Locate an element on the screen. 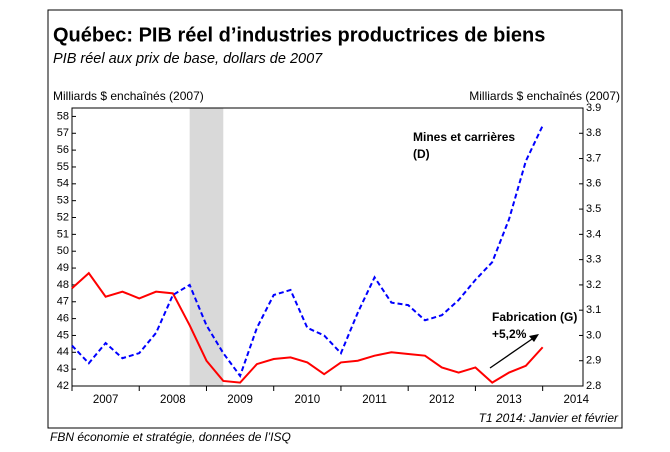  y2-axis-label: Milliards $ enchaînés (2007) is located at coordinates (544, 96).